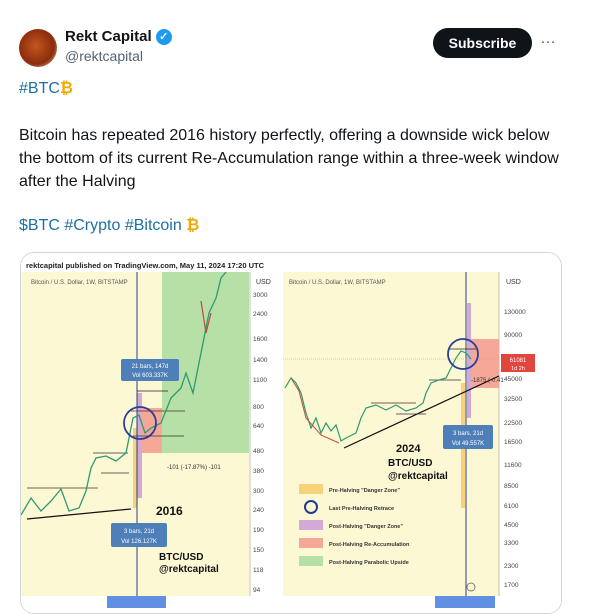 The image size is (600, 614). I want to click on right-axis-tick: 1700, so click(511, 585).